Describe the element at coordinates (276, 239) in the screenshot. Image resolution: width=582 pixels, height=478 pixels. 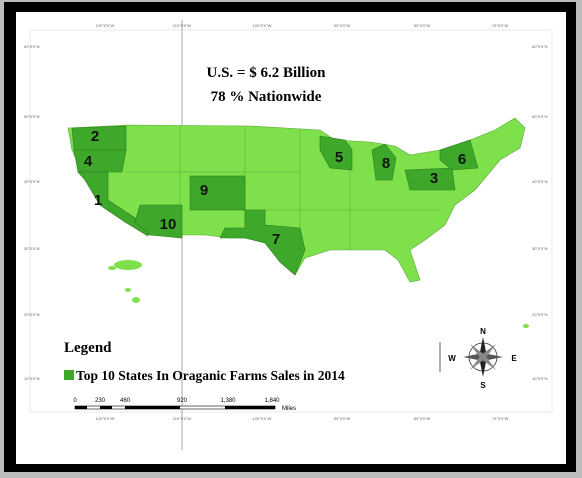
I see `rank-label: 7` at that location.